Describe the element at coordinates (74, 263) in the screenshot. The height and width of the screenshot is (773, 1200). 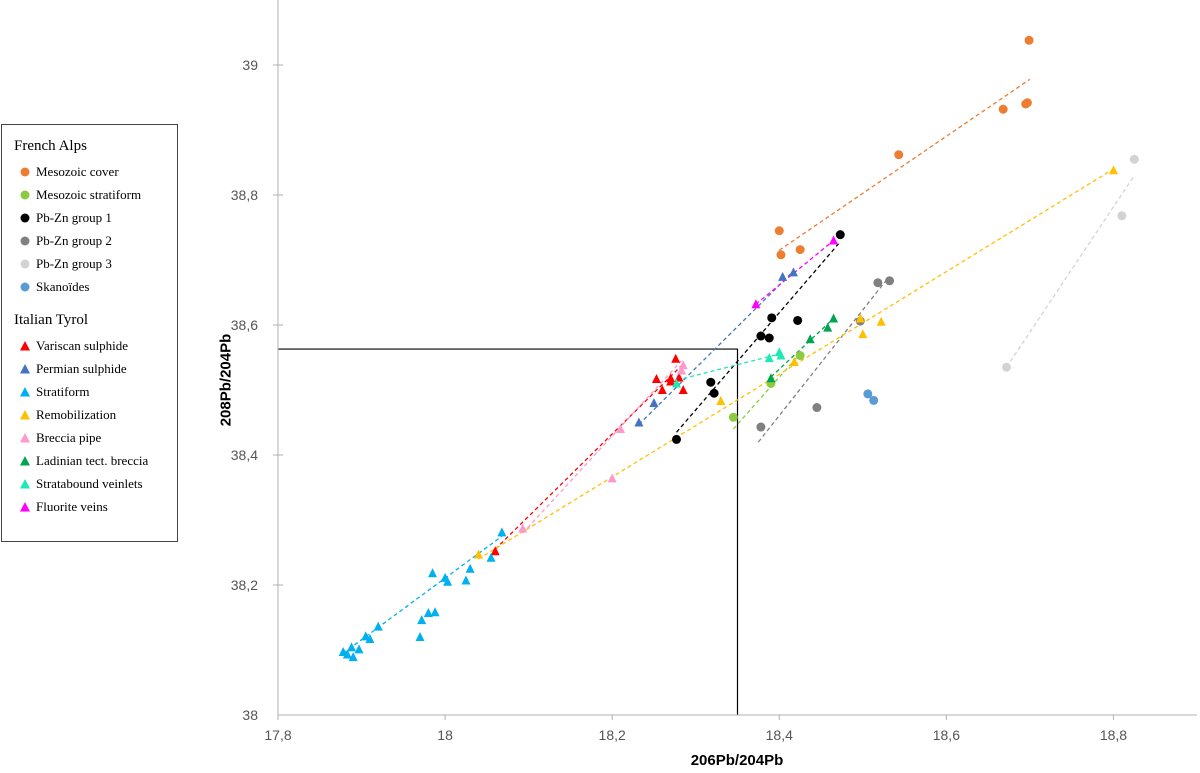
I see `legend-label: Pb-Zn group 3` at that location.